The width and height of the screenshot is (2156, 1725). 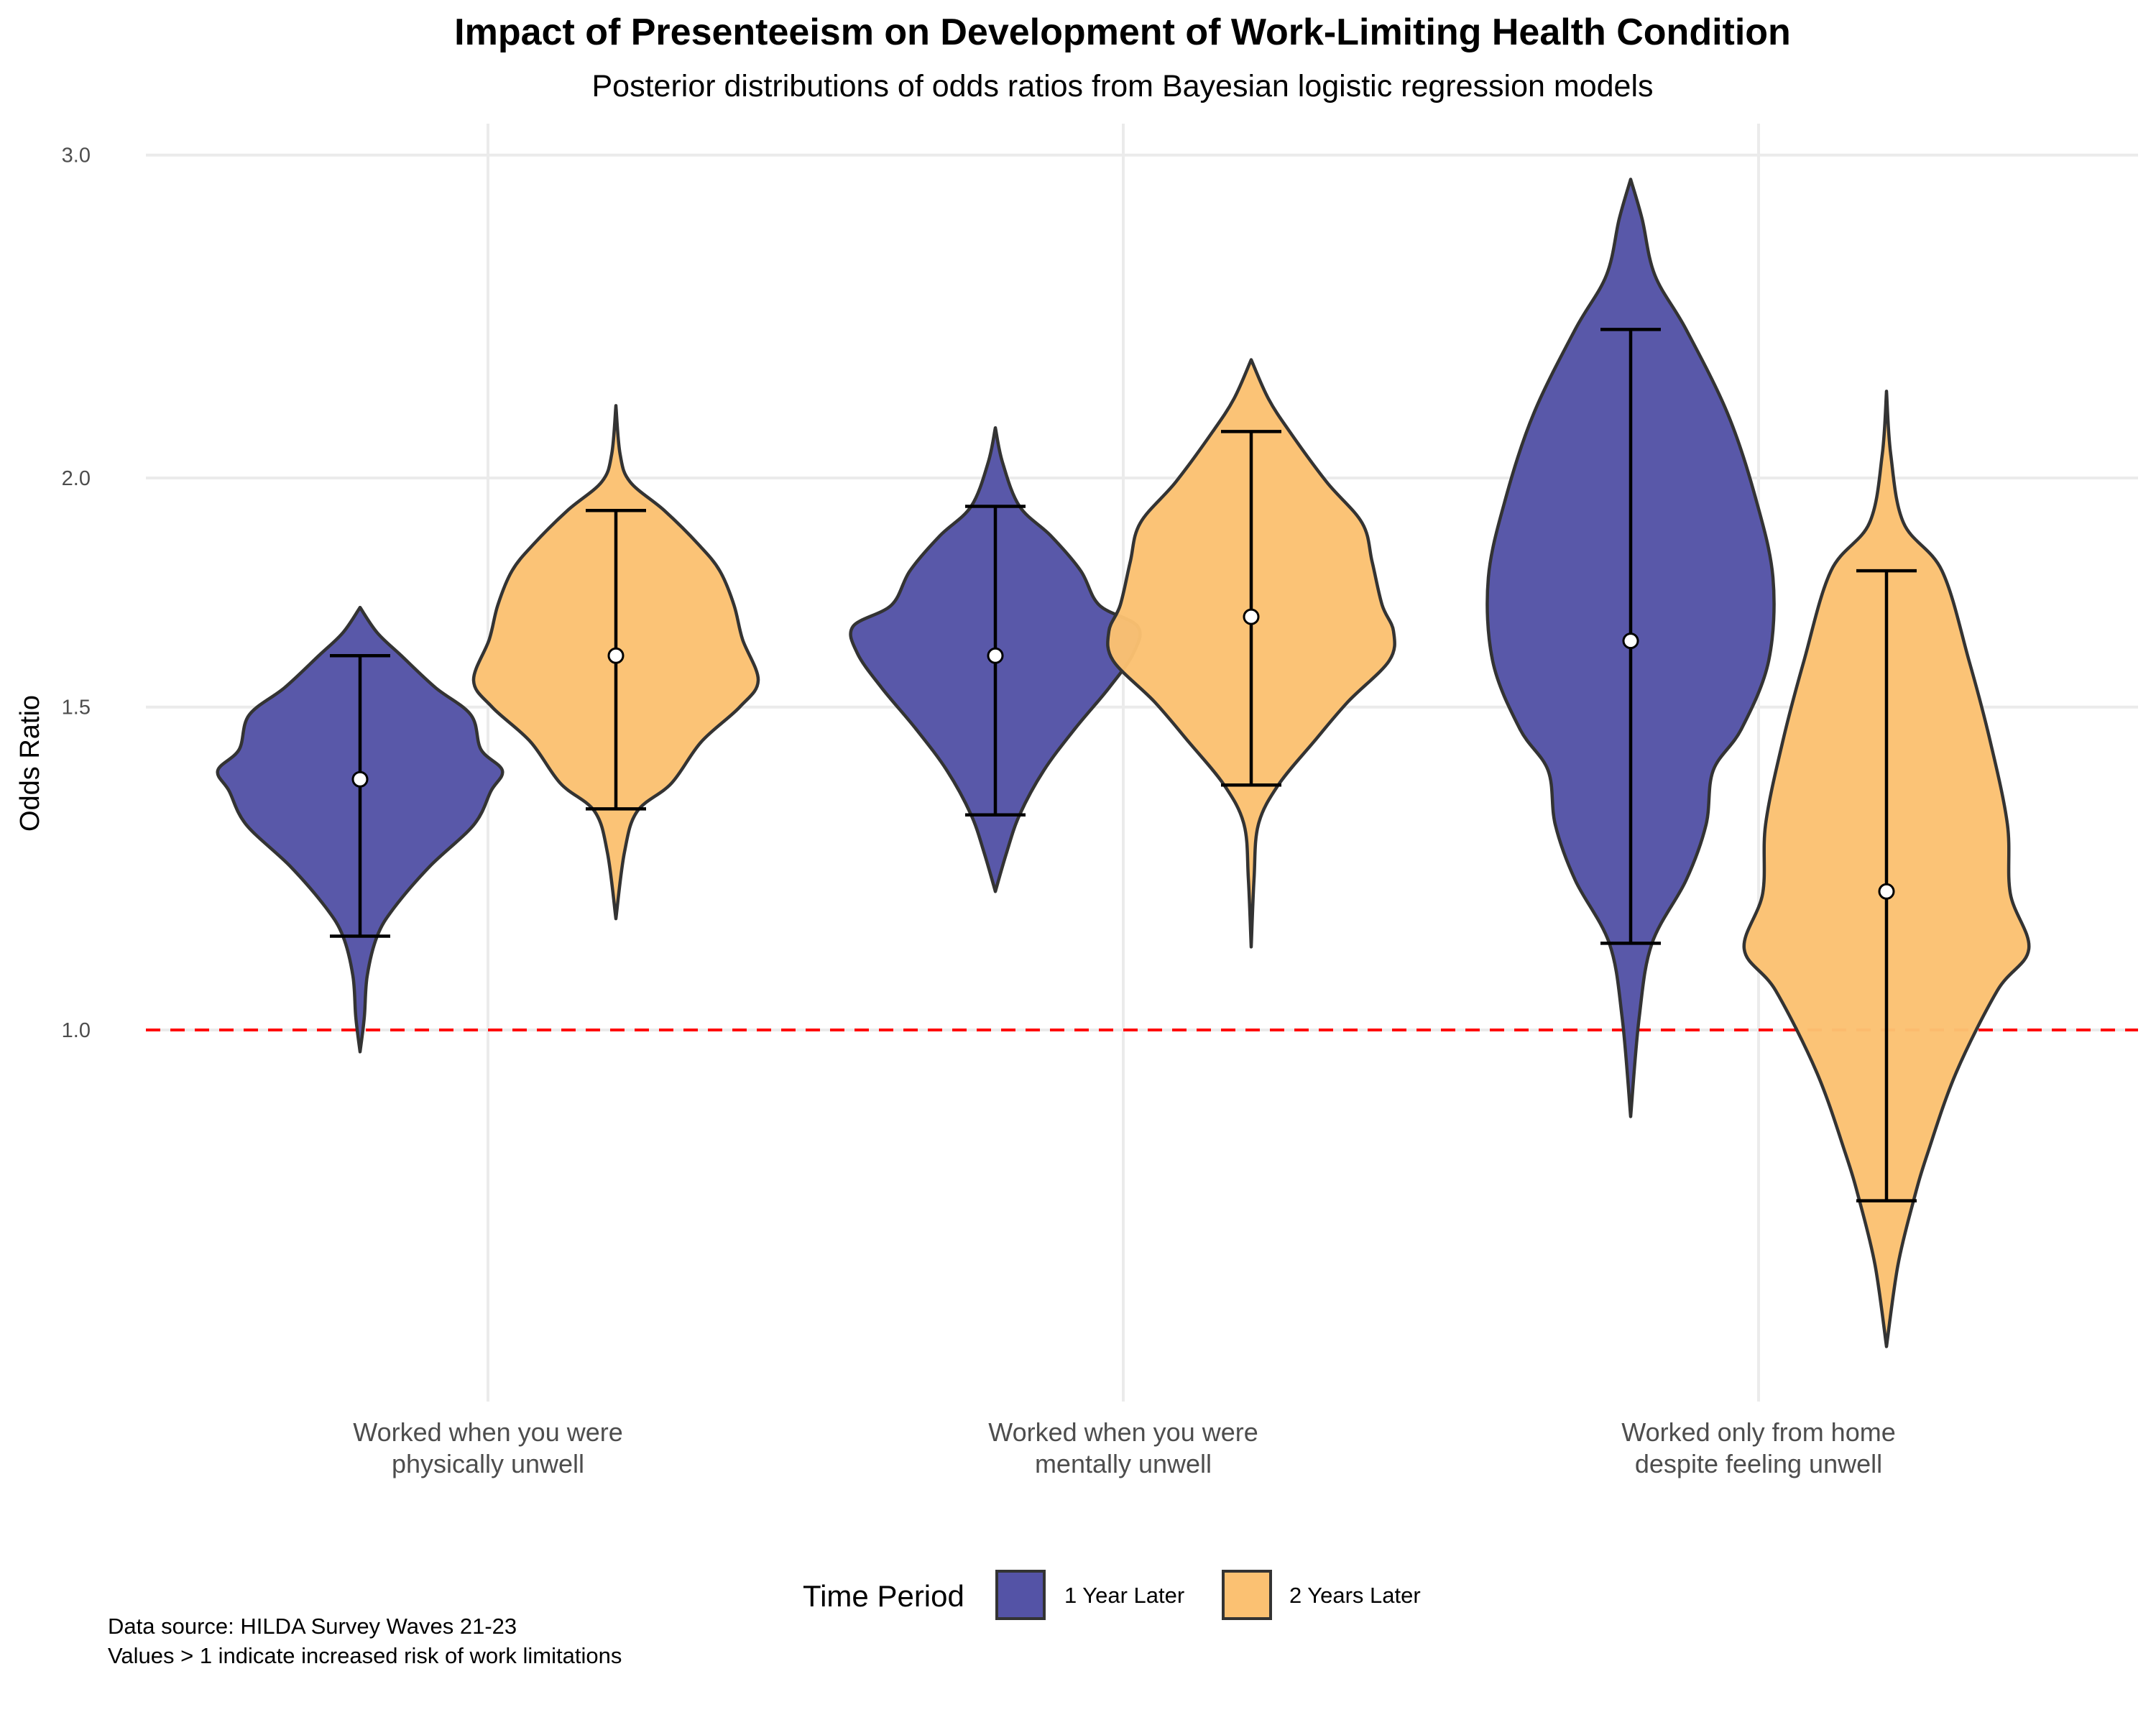 What do you see at coordinates (76, 1030) in the screenshot?
I see `y-tick-label: 1.0` at bounding box center [76, 1030].